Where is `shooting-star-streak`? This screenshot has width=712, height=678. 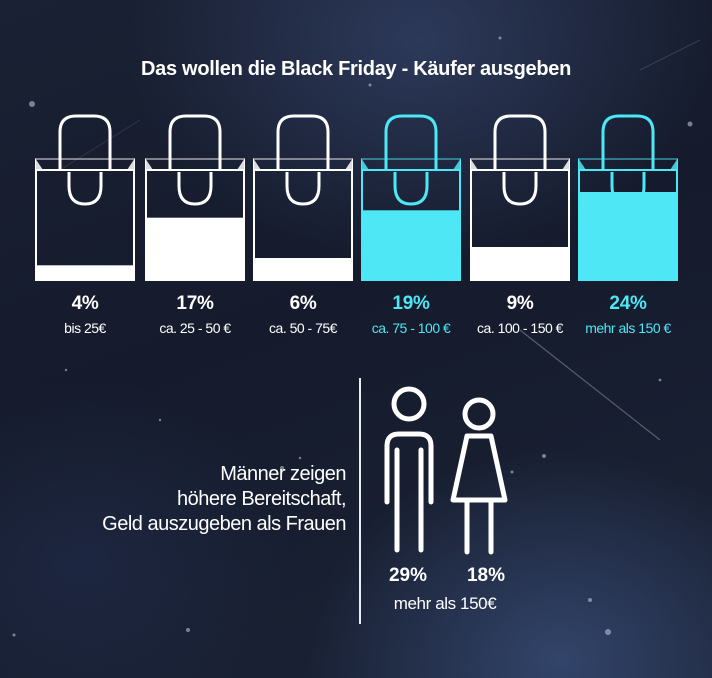 shooting-star-streak is located at coordinates (590, 385).